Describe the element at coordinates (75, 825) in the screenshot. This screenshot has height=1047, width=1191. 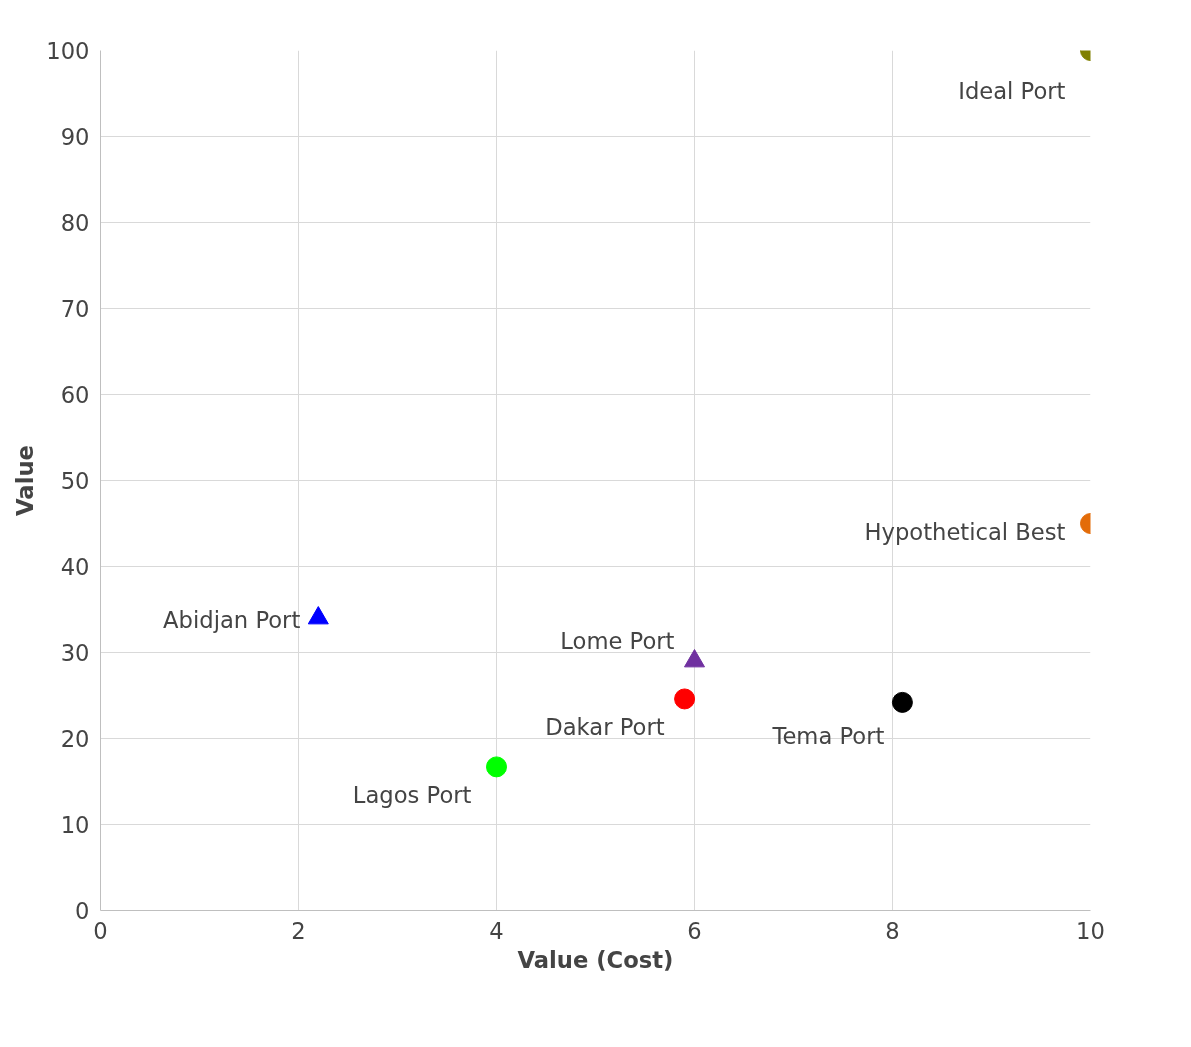
I see `y-tick-label: 10` at that location.